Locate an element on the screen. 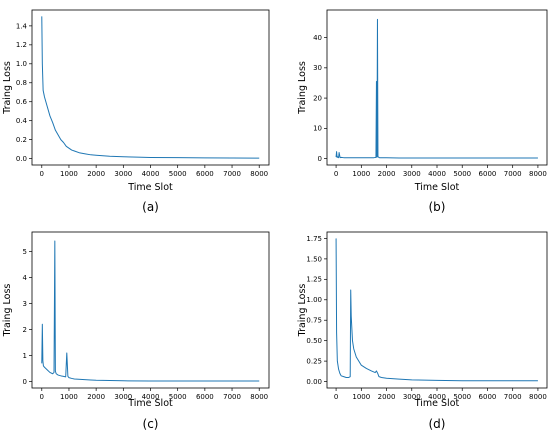 The height and width of the screenshot is (436, 550). panel-label: (d) is located at coordinates (437, 424).